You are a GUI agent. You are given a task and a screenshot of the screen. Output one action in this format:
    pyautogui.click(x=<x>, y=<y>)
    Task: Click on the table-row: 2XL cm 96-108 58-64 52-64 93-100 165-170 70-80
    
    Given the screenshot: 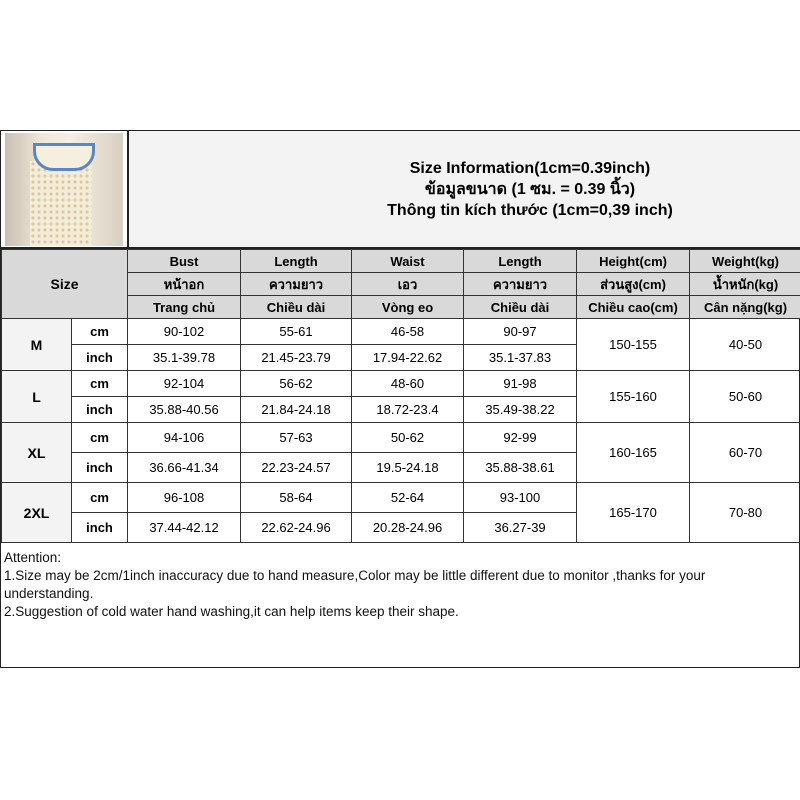 What is the action you would take?
    pyautogui.click(x=400, y=512)
    